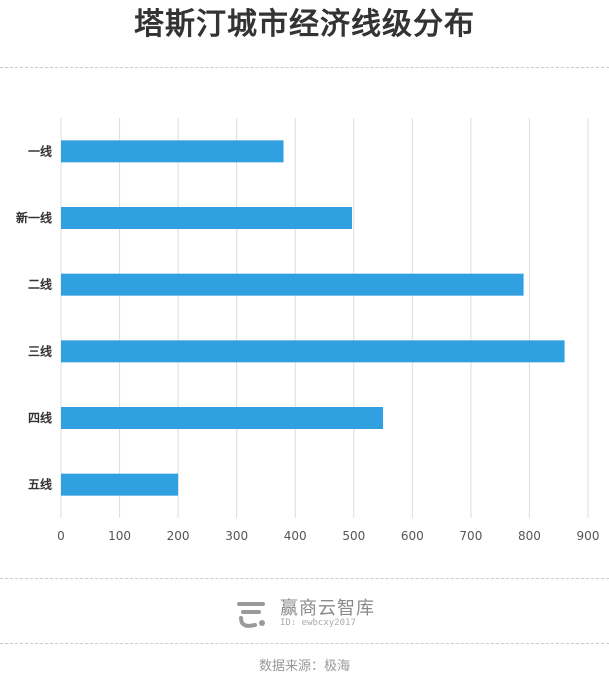 Image resolution: width=609 pixels, height=680 pixels. Describe the element at coordinates (318, 623) in the screenshot. I see `brand-id: ID: ewbcxy2017` at that location.